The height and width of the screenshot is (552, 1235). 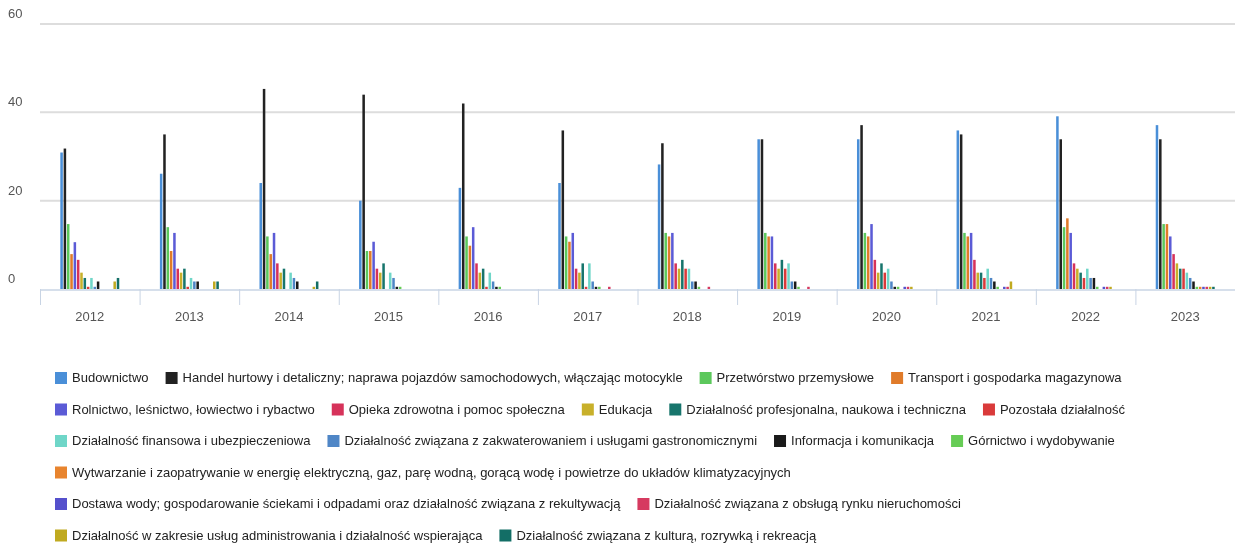 What do you see at coordinates (193, 409) in the screenshot?
I see `legend-label: Rolnictwo, leśnictwo, łowiectwo i rybactwo` at bounding box center [193, 409].